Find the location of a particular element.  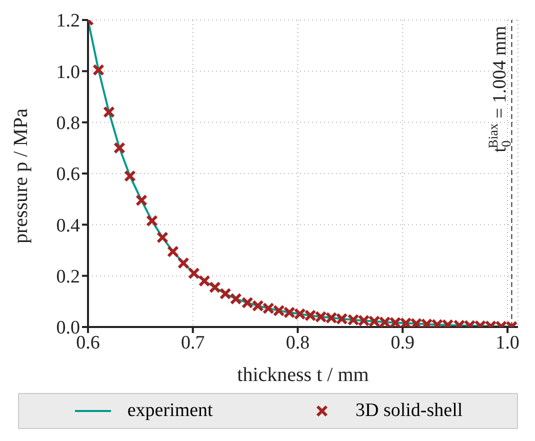

x-tick-label: 1.0 is located at coordinates (508, 343).